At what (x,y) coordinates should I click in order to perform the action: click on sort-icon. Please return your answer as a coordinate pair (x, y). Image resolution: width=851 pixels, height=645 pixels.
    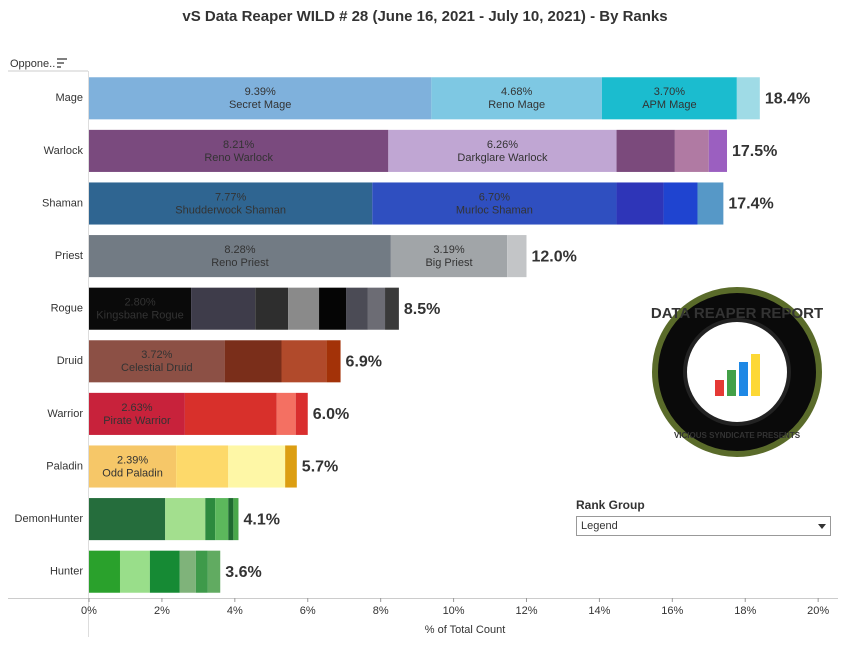
    Looking at the image, I should click on (62, 63).